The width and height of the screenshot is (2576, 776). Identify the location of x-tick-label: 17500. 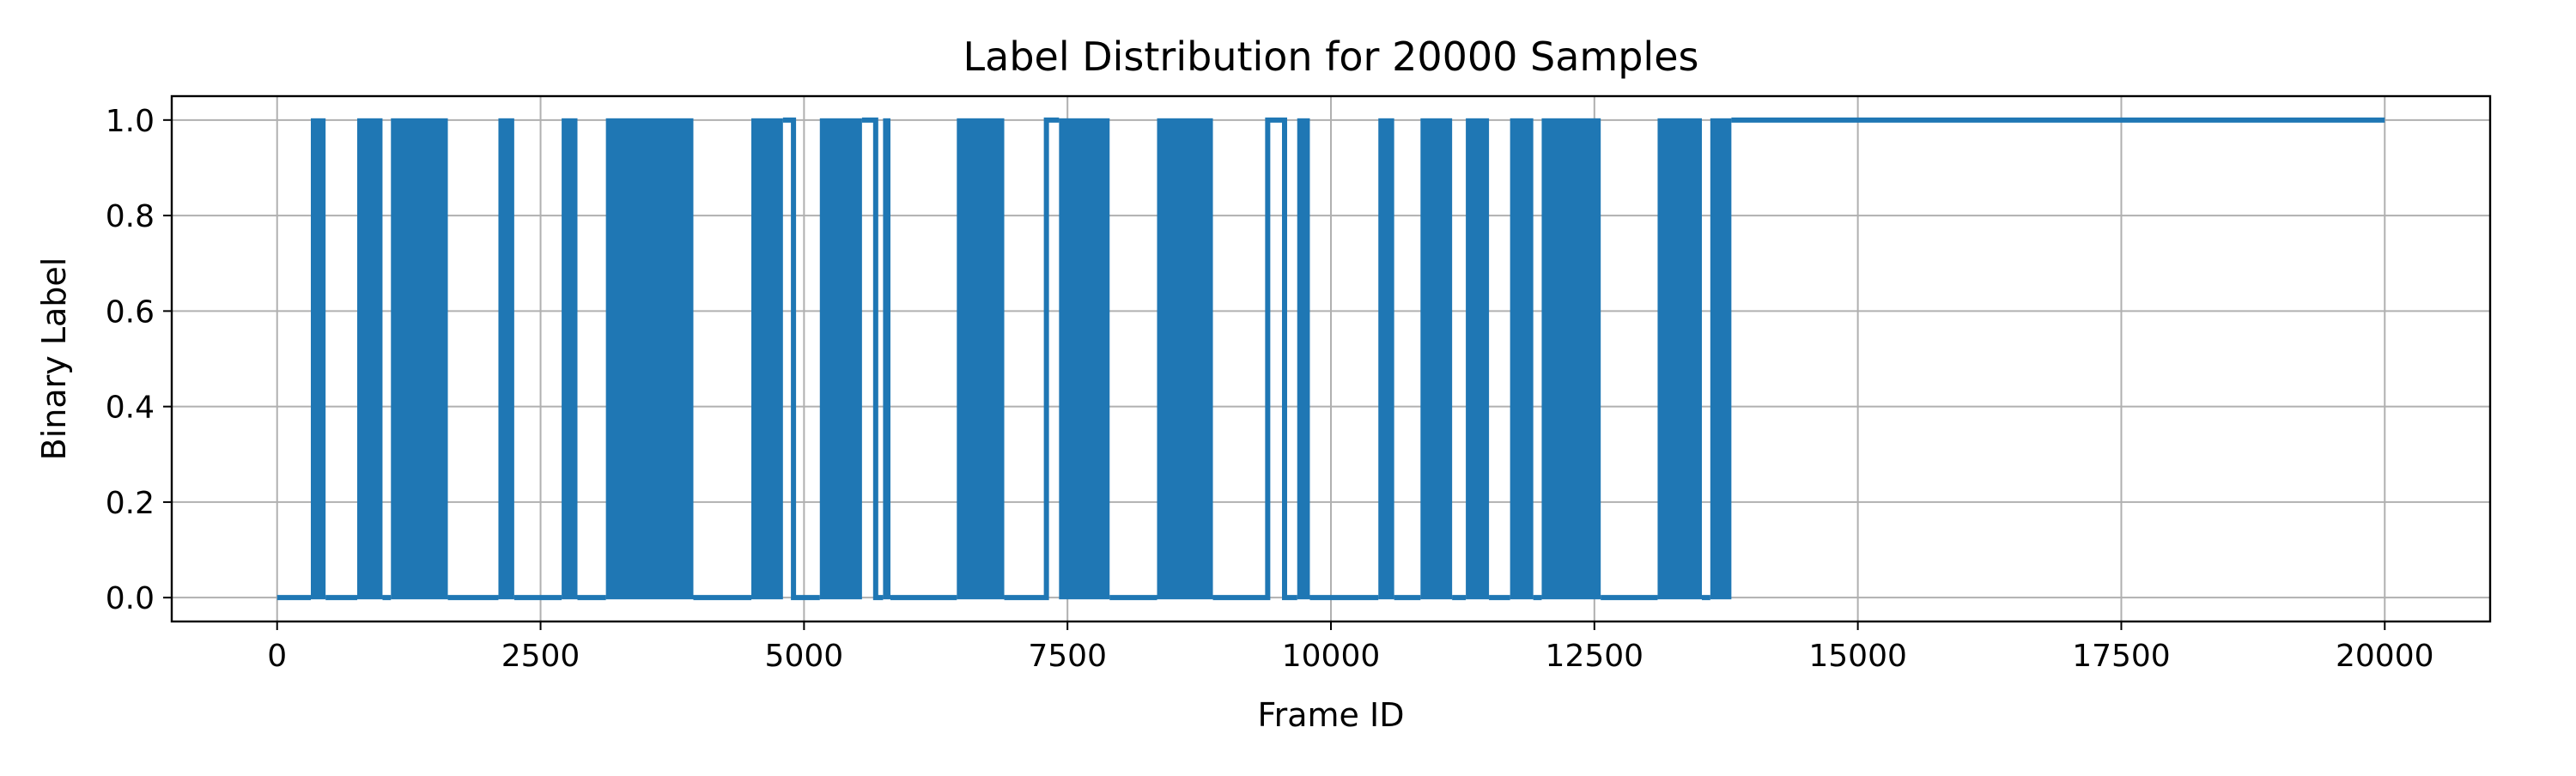
(2121, 657).